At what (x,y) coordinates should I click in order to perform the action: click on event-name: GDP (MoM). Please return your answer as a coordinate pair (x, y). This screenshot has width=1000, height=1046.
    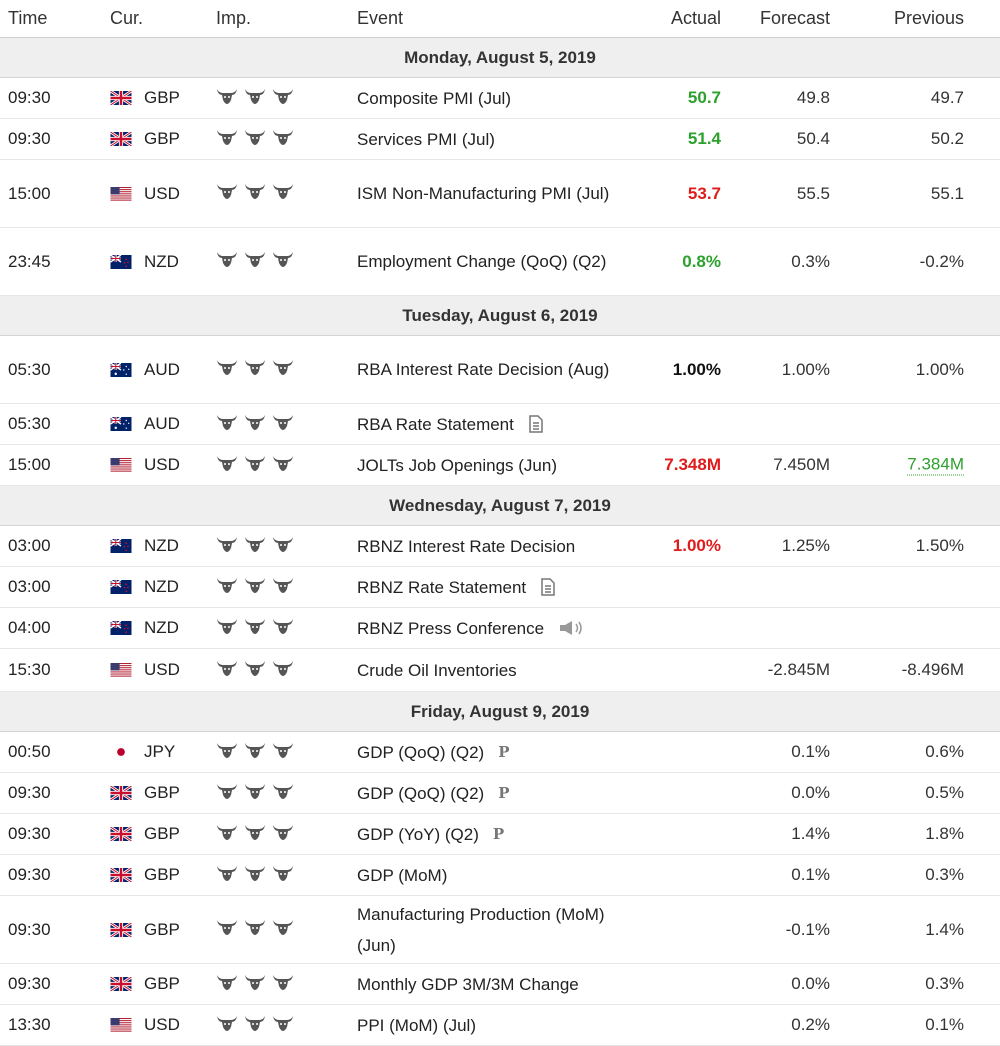
    Looking at the image, I should click on (492, 875).